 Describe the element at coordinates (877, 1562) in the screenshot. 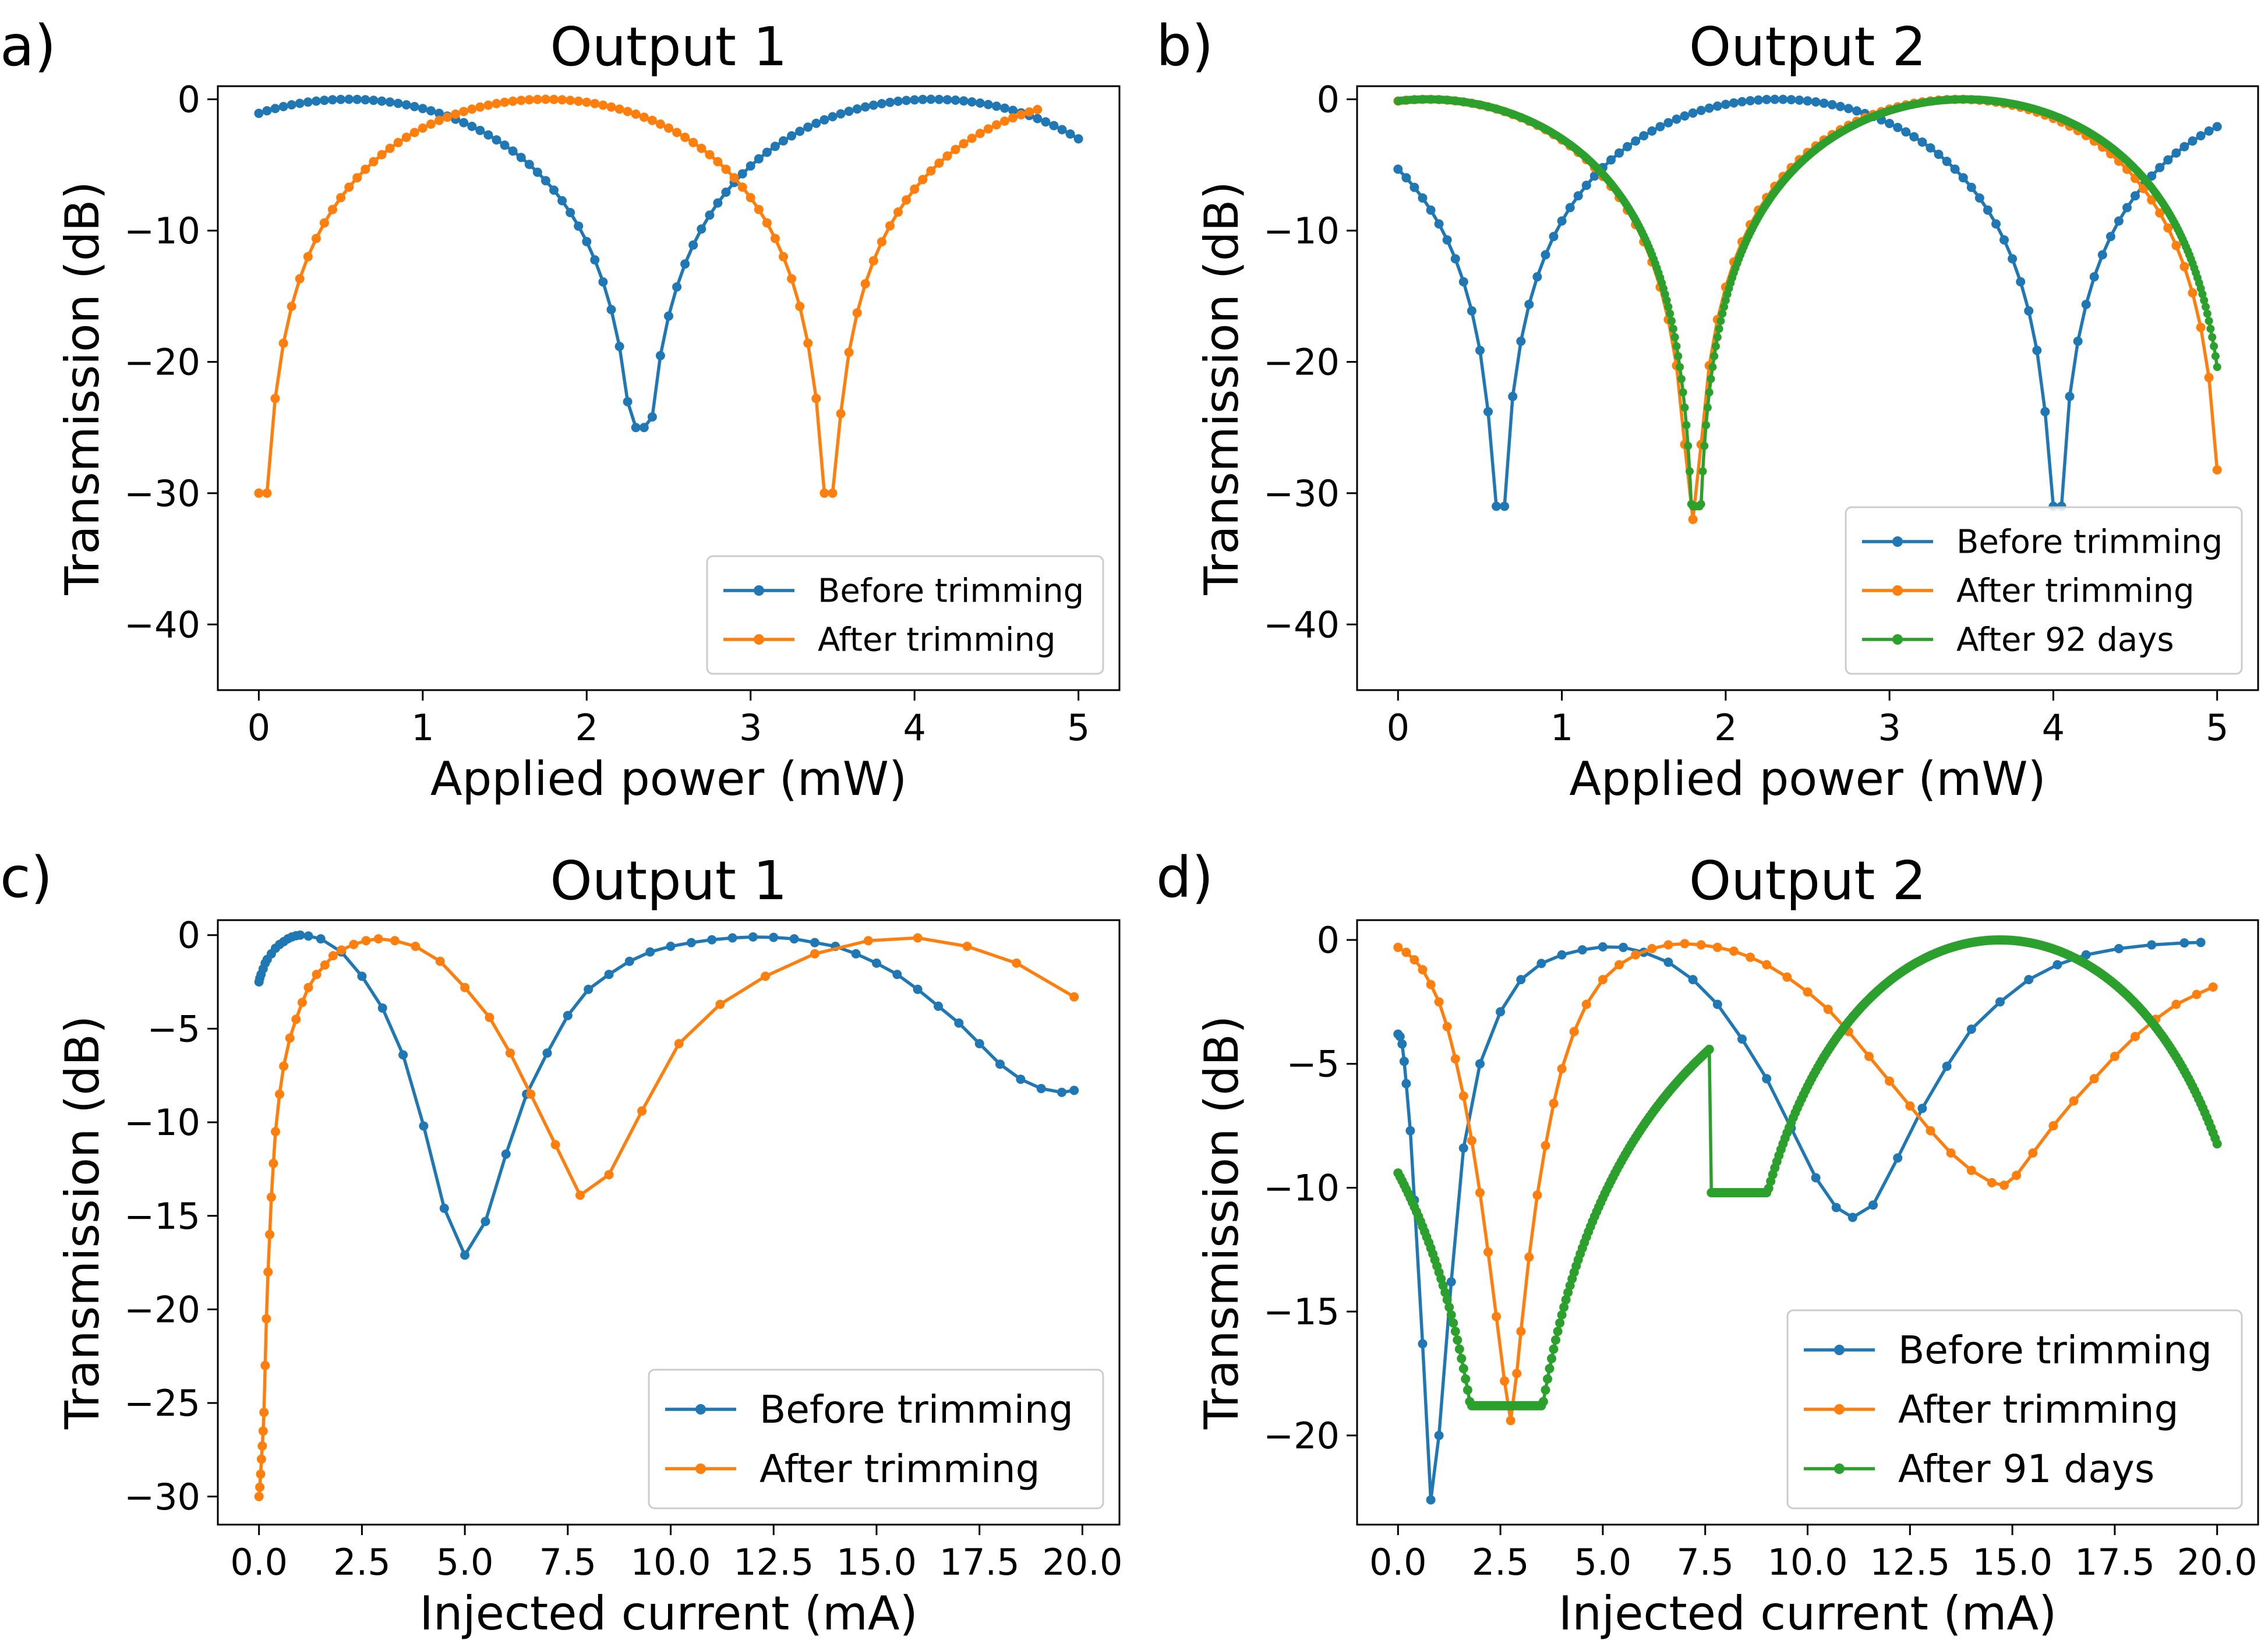

I see `x-tick-label: 15.0` at that location.